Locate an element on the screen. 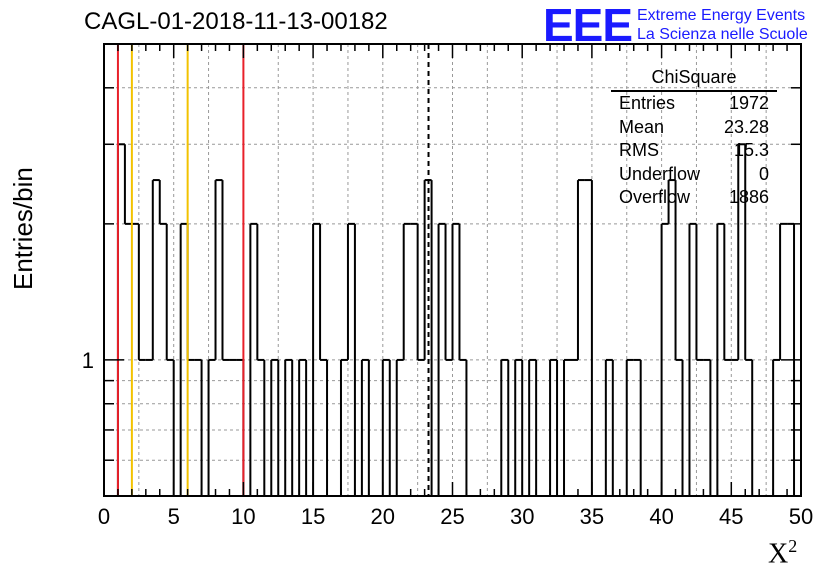 The height and width of the screenshot is (572, 836). stats-value: 0 is located at coordinates (763, 173).